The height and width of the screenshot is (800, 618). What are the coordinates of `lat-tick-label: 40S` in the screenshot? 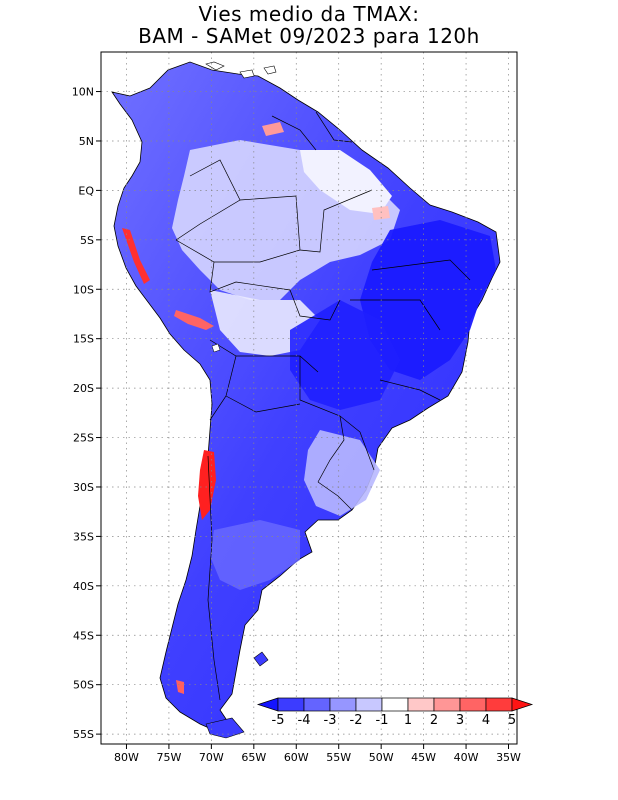 It's located at (83, 586).